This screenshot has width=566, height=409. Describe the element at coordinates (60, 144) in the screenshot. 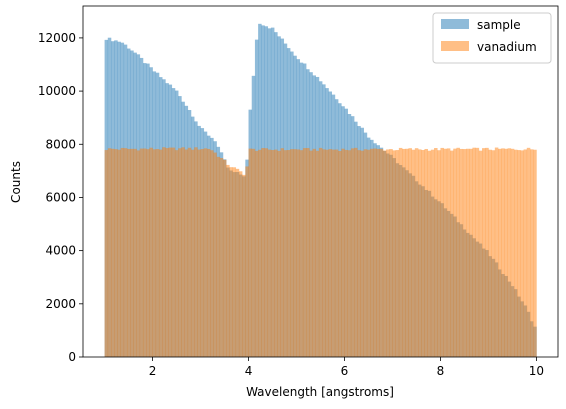

I see `y-tick-label: 8000` at that location.